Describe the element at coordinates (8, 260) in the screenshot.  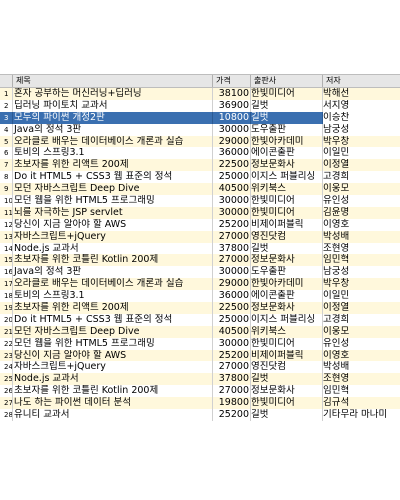
I see `row-number: 15` at that location.